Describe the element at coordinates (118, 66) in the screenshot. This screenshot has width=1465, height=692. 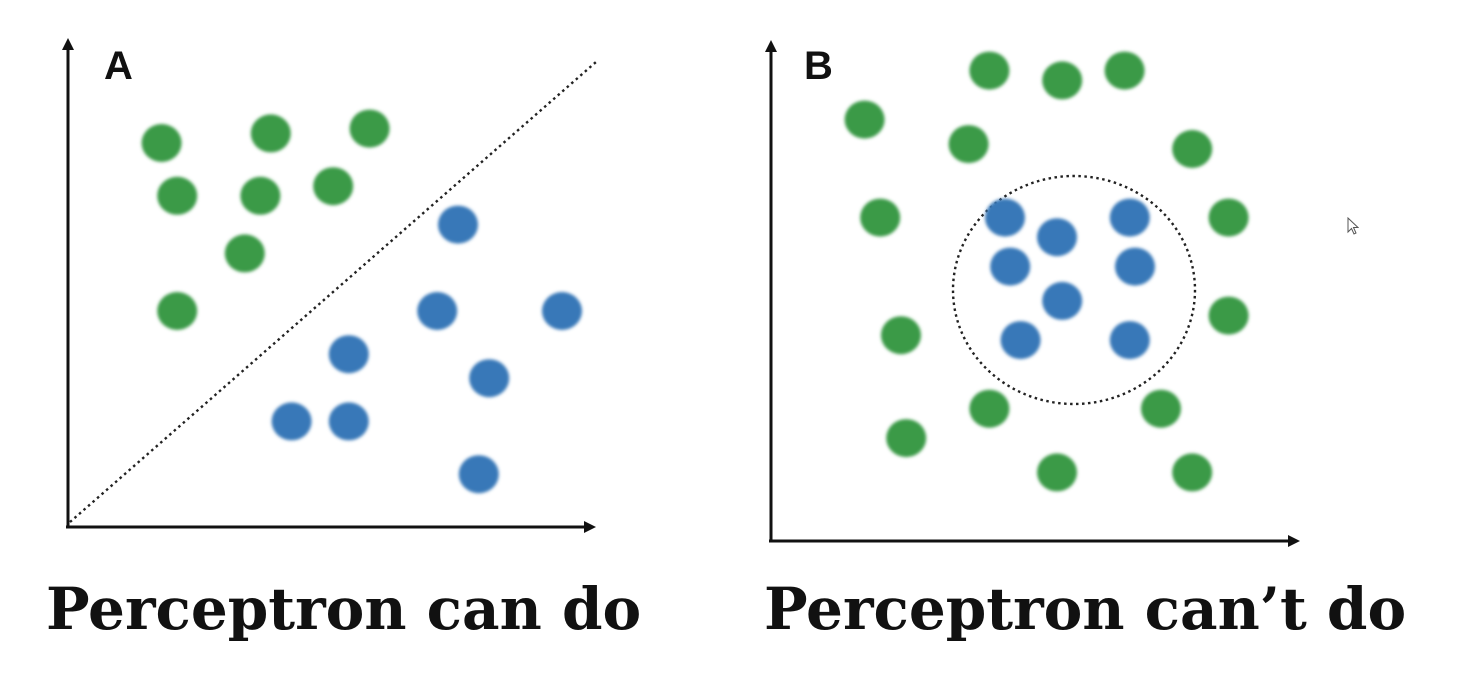
I see `panel-label-a: A` at that location.